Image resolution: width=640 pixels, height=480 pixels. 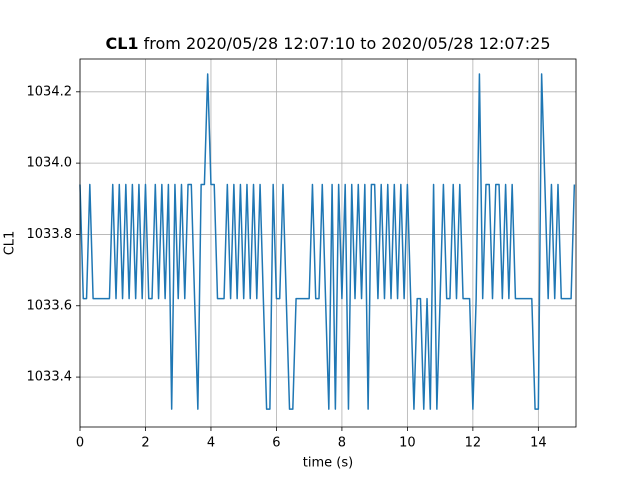 What do you see at coordinates (50, 305) in the screenshot?
I see `y-tick-label: 1033.6` at bounding box center [50, 305].